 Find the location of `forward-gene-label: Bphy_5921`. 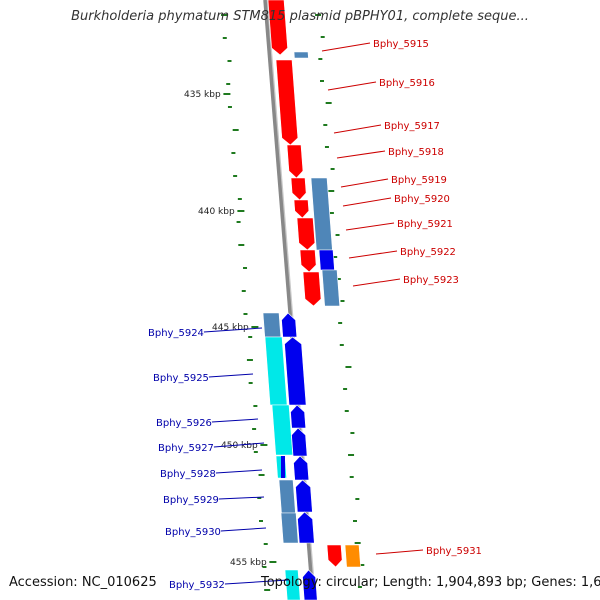

forward-gene-label: Bphy_5921 is located at coordinates (425, 224).